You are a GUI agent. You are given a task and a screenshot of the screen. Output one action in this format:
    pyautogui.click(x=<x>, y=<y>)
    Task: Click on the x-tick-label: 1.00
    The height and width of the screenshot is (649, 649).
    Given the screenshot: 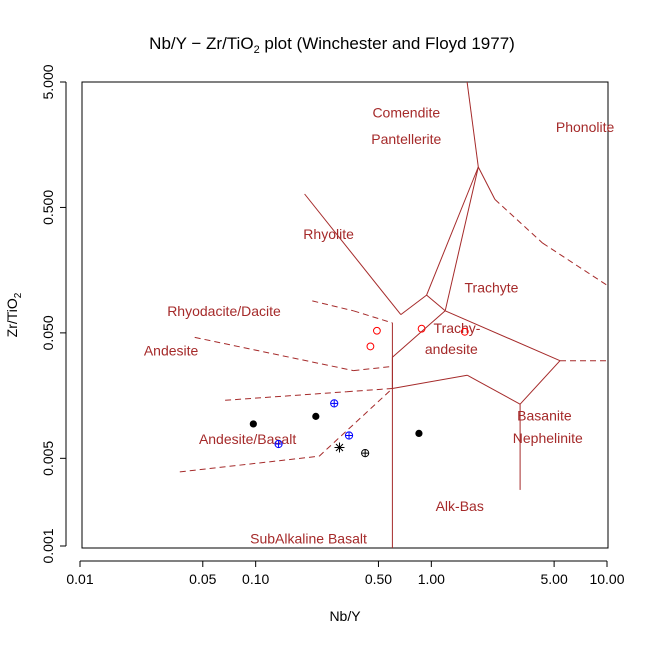 What is the action you would take?
    pyautogui.click(x=431, y=579)
    